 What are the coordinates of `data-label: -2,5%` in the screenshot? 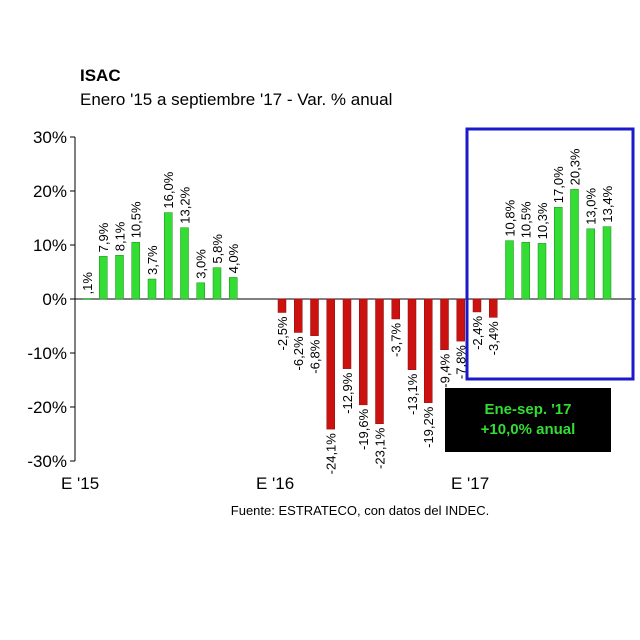 It's located at (282, 333).